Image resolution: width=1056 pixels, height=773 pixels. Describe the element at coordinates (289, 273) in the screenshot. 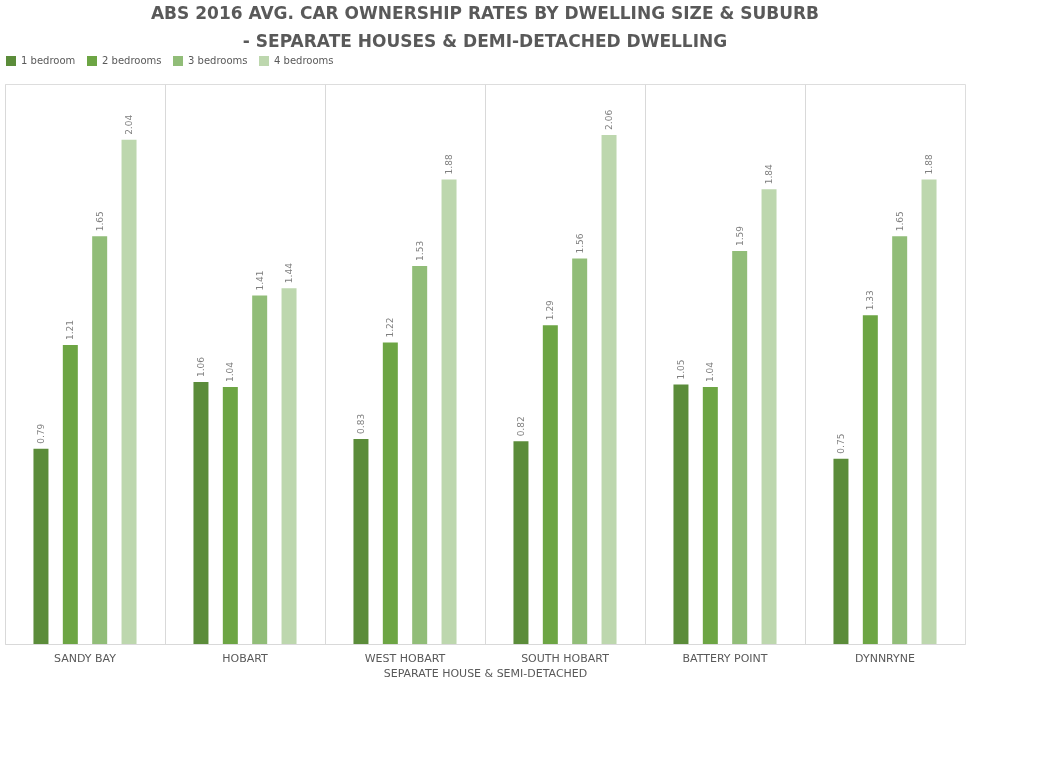

I see `data-label: 1.44` at that location.